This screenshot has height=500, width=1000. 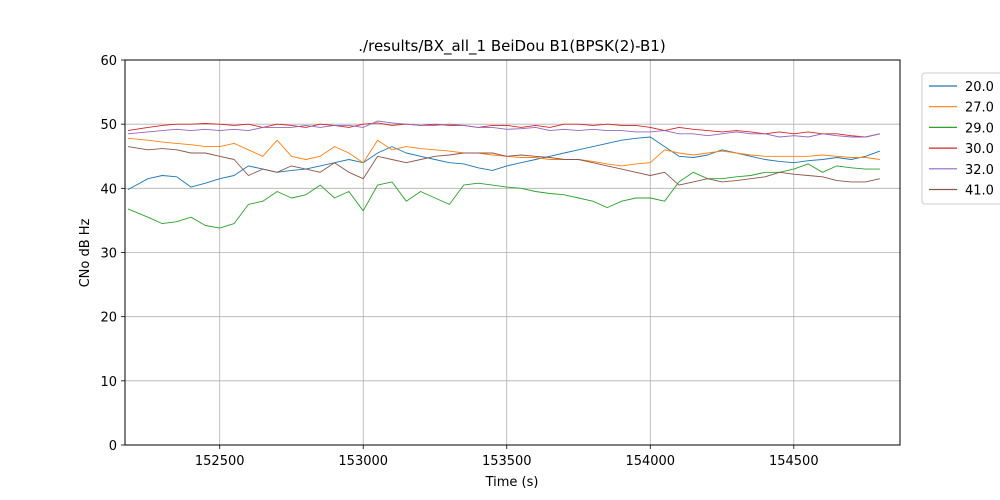 I want to click on legend: 20.0 27.0 29.0 30.0 32.0 41.0, so click(x=960, y=138).